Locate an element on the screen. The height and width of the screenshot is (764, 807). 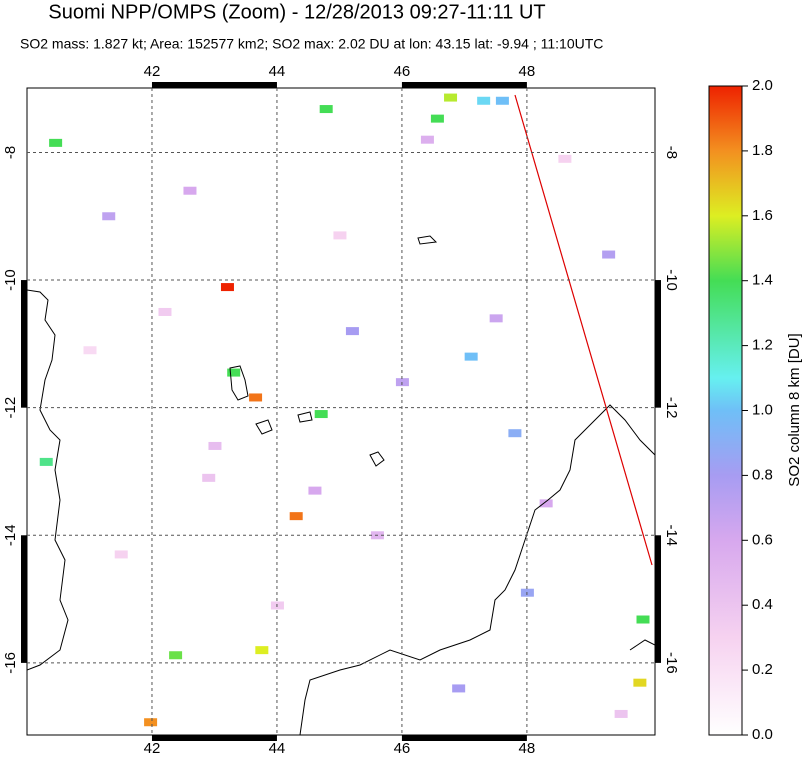
colorbar-tick-label: 1.2 is located at coordinates (762, 345).